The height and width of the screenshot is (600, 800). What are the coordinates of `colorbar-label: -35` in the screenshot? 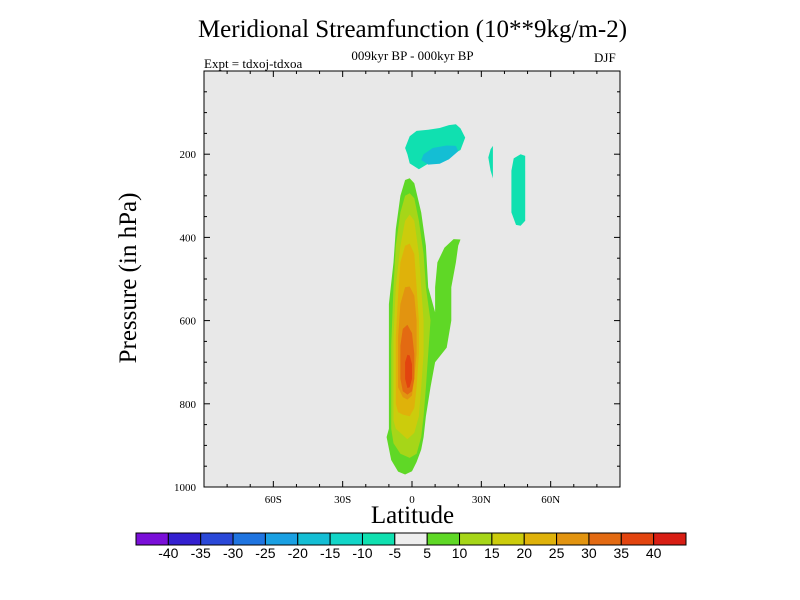 It's located at (201, 553).